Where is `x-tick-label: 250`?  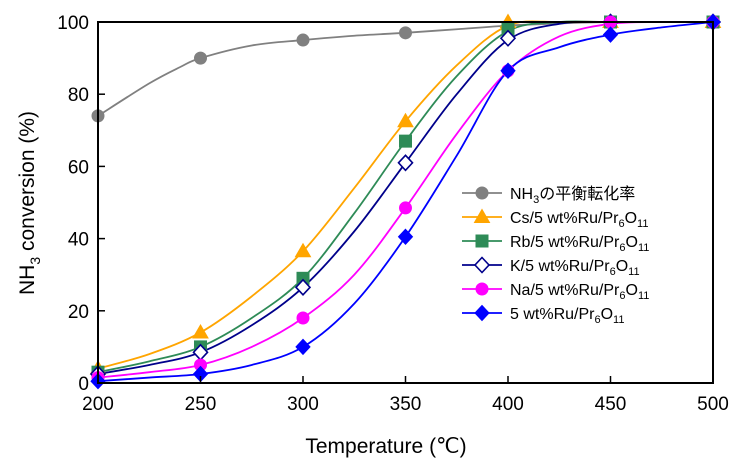
x-tick-label: 250 is located at coordinates (201, 404).